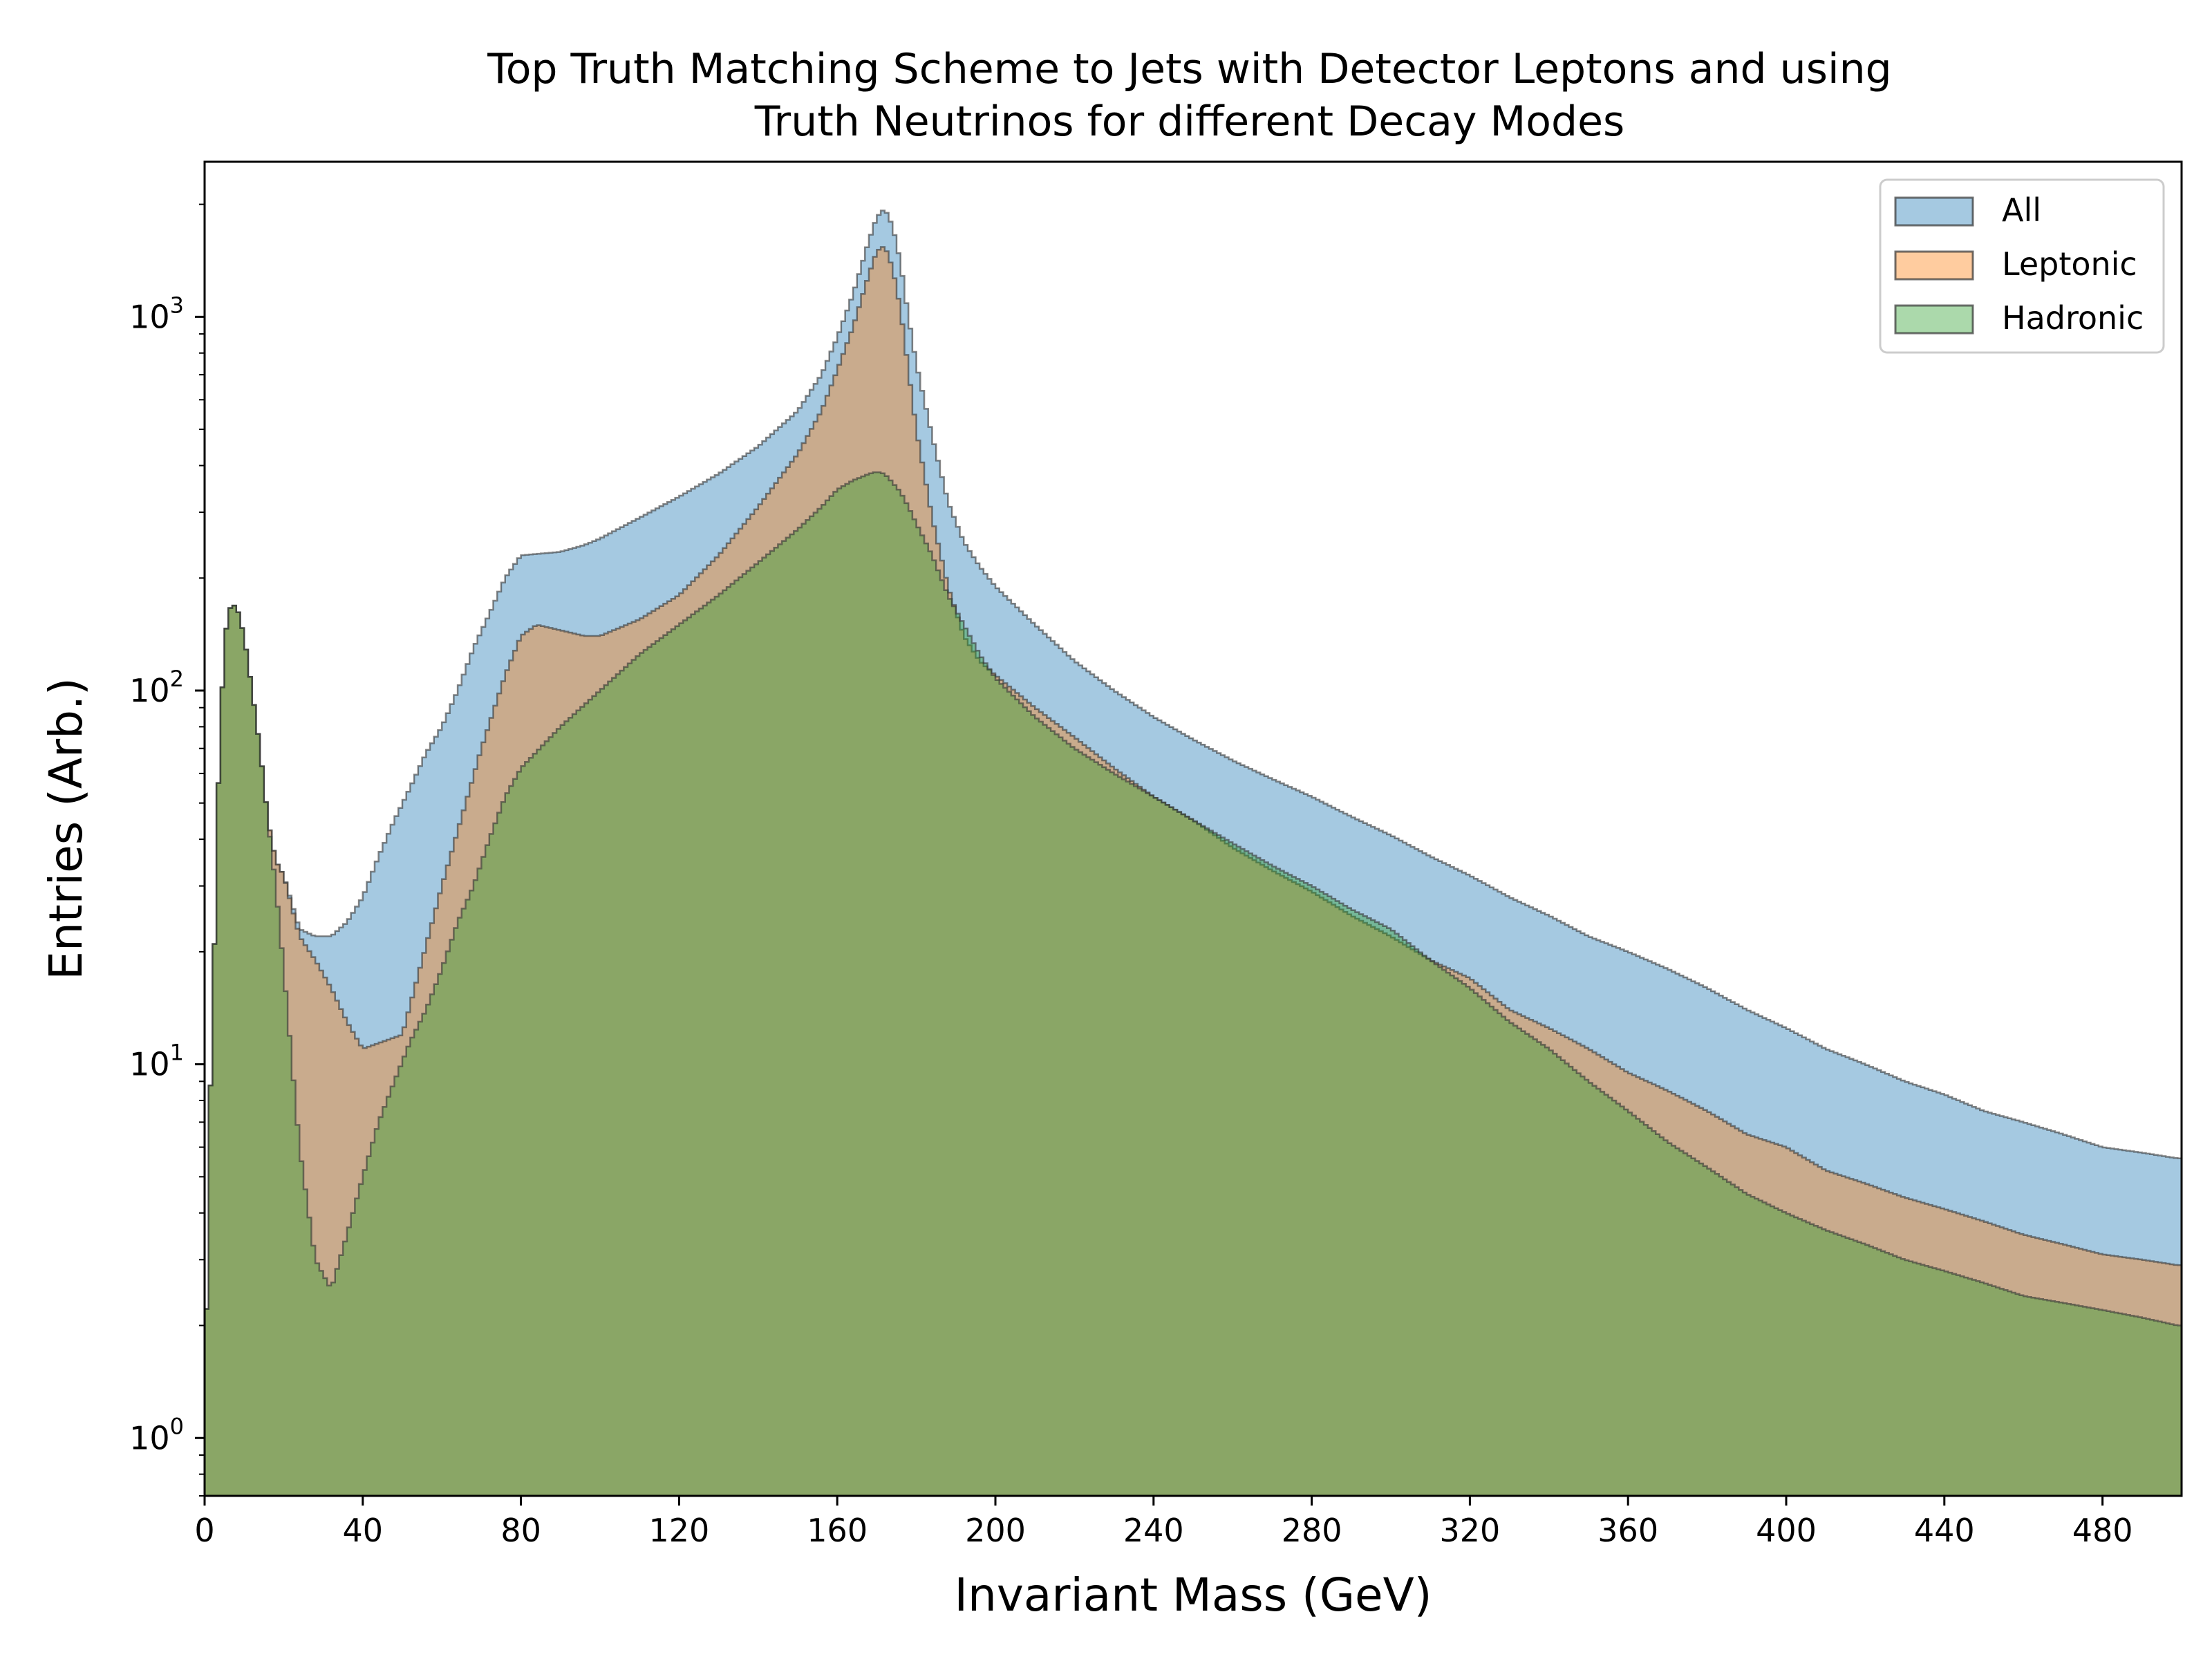  I want to click on x-tick-label: 320, so click(1469, 1530).